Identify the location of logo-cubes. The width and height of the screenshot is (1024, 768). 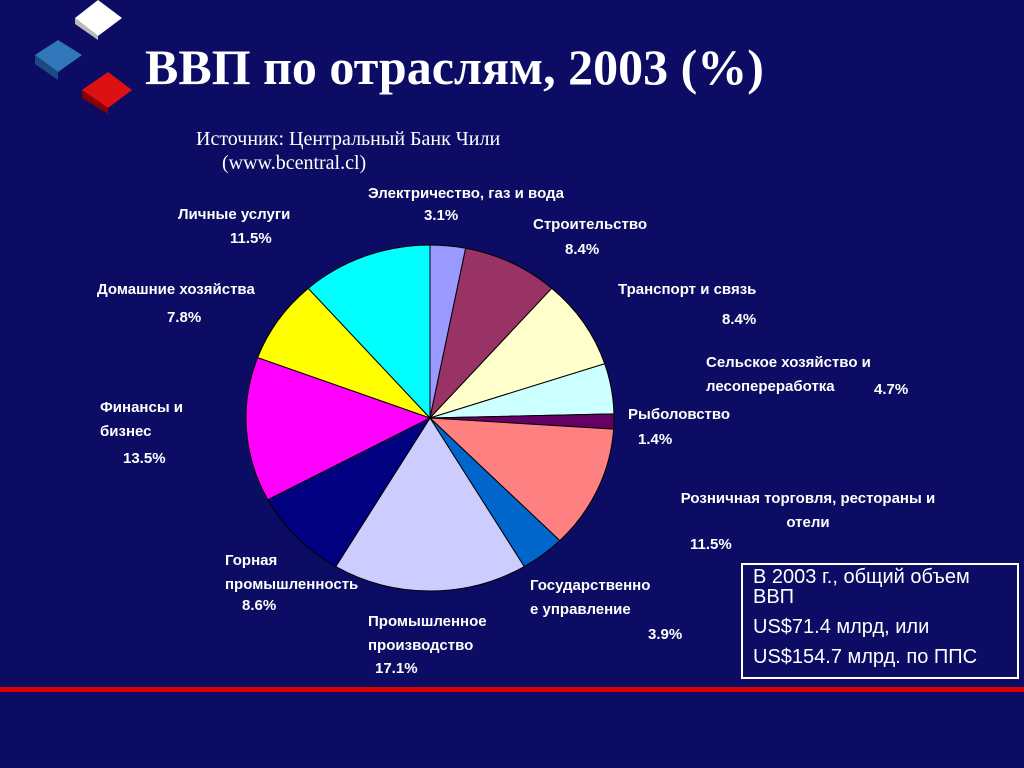
(83, 57).